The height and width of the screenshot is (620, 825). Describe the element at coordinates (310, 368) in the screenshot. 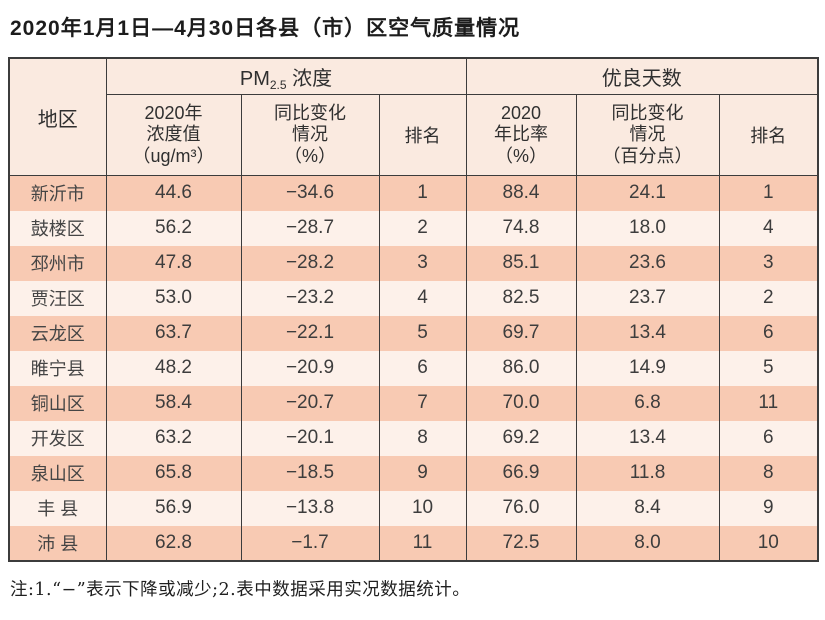

I see `pm-change-cell: −20.9` at that location.